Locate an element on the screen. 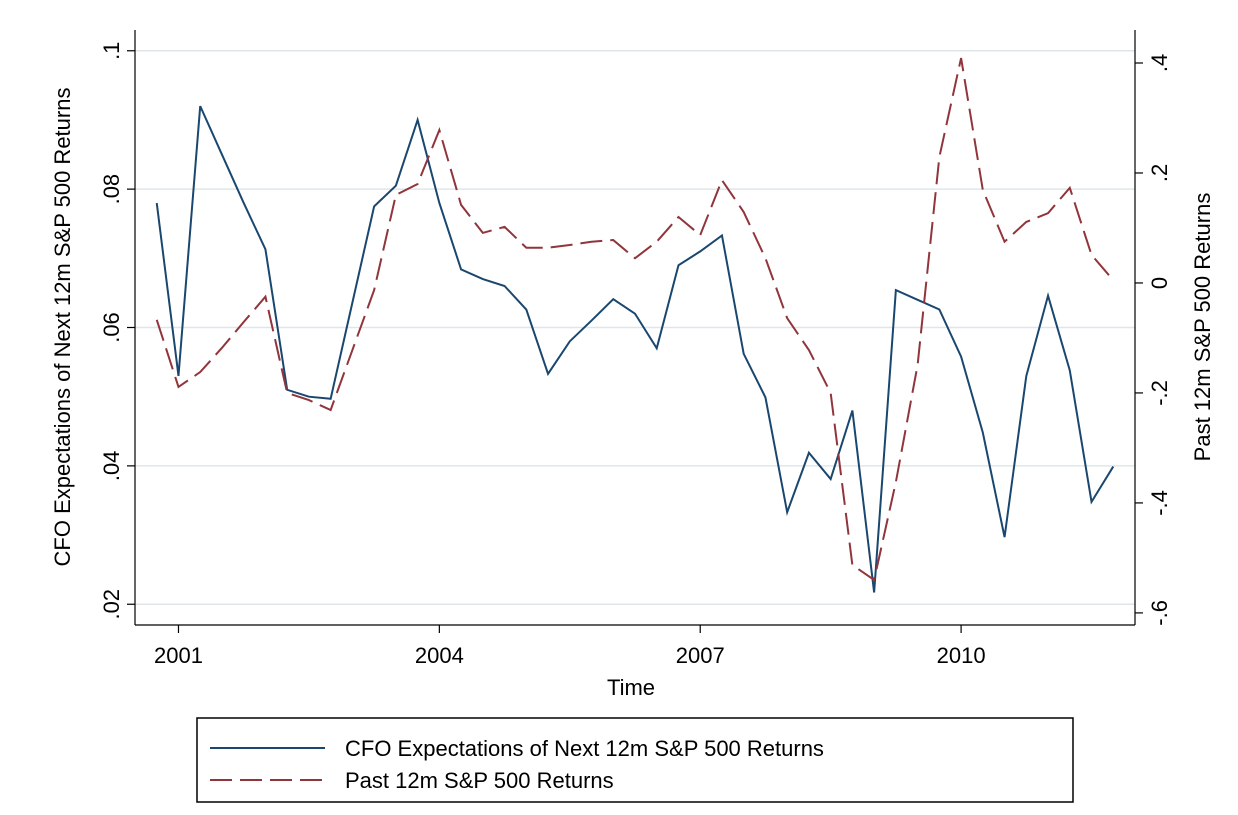  y2-axis-title: Past 12m S&P 500 Returns is located at coordinates (1202, 327).